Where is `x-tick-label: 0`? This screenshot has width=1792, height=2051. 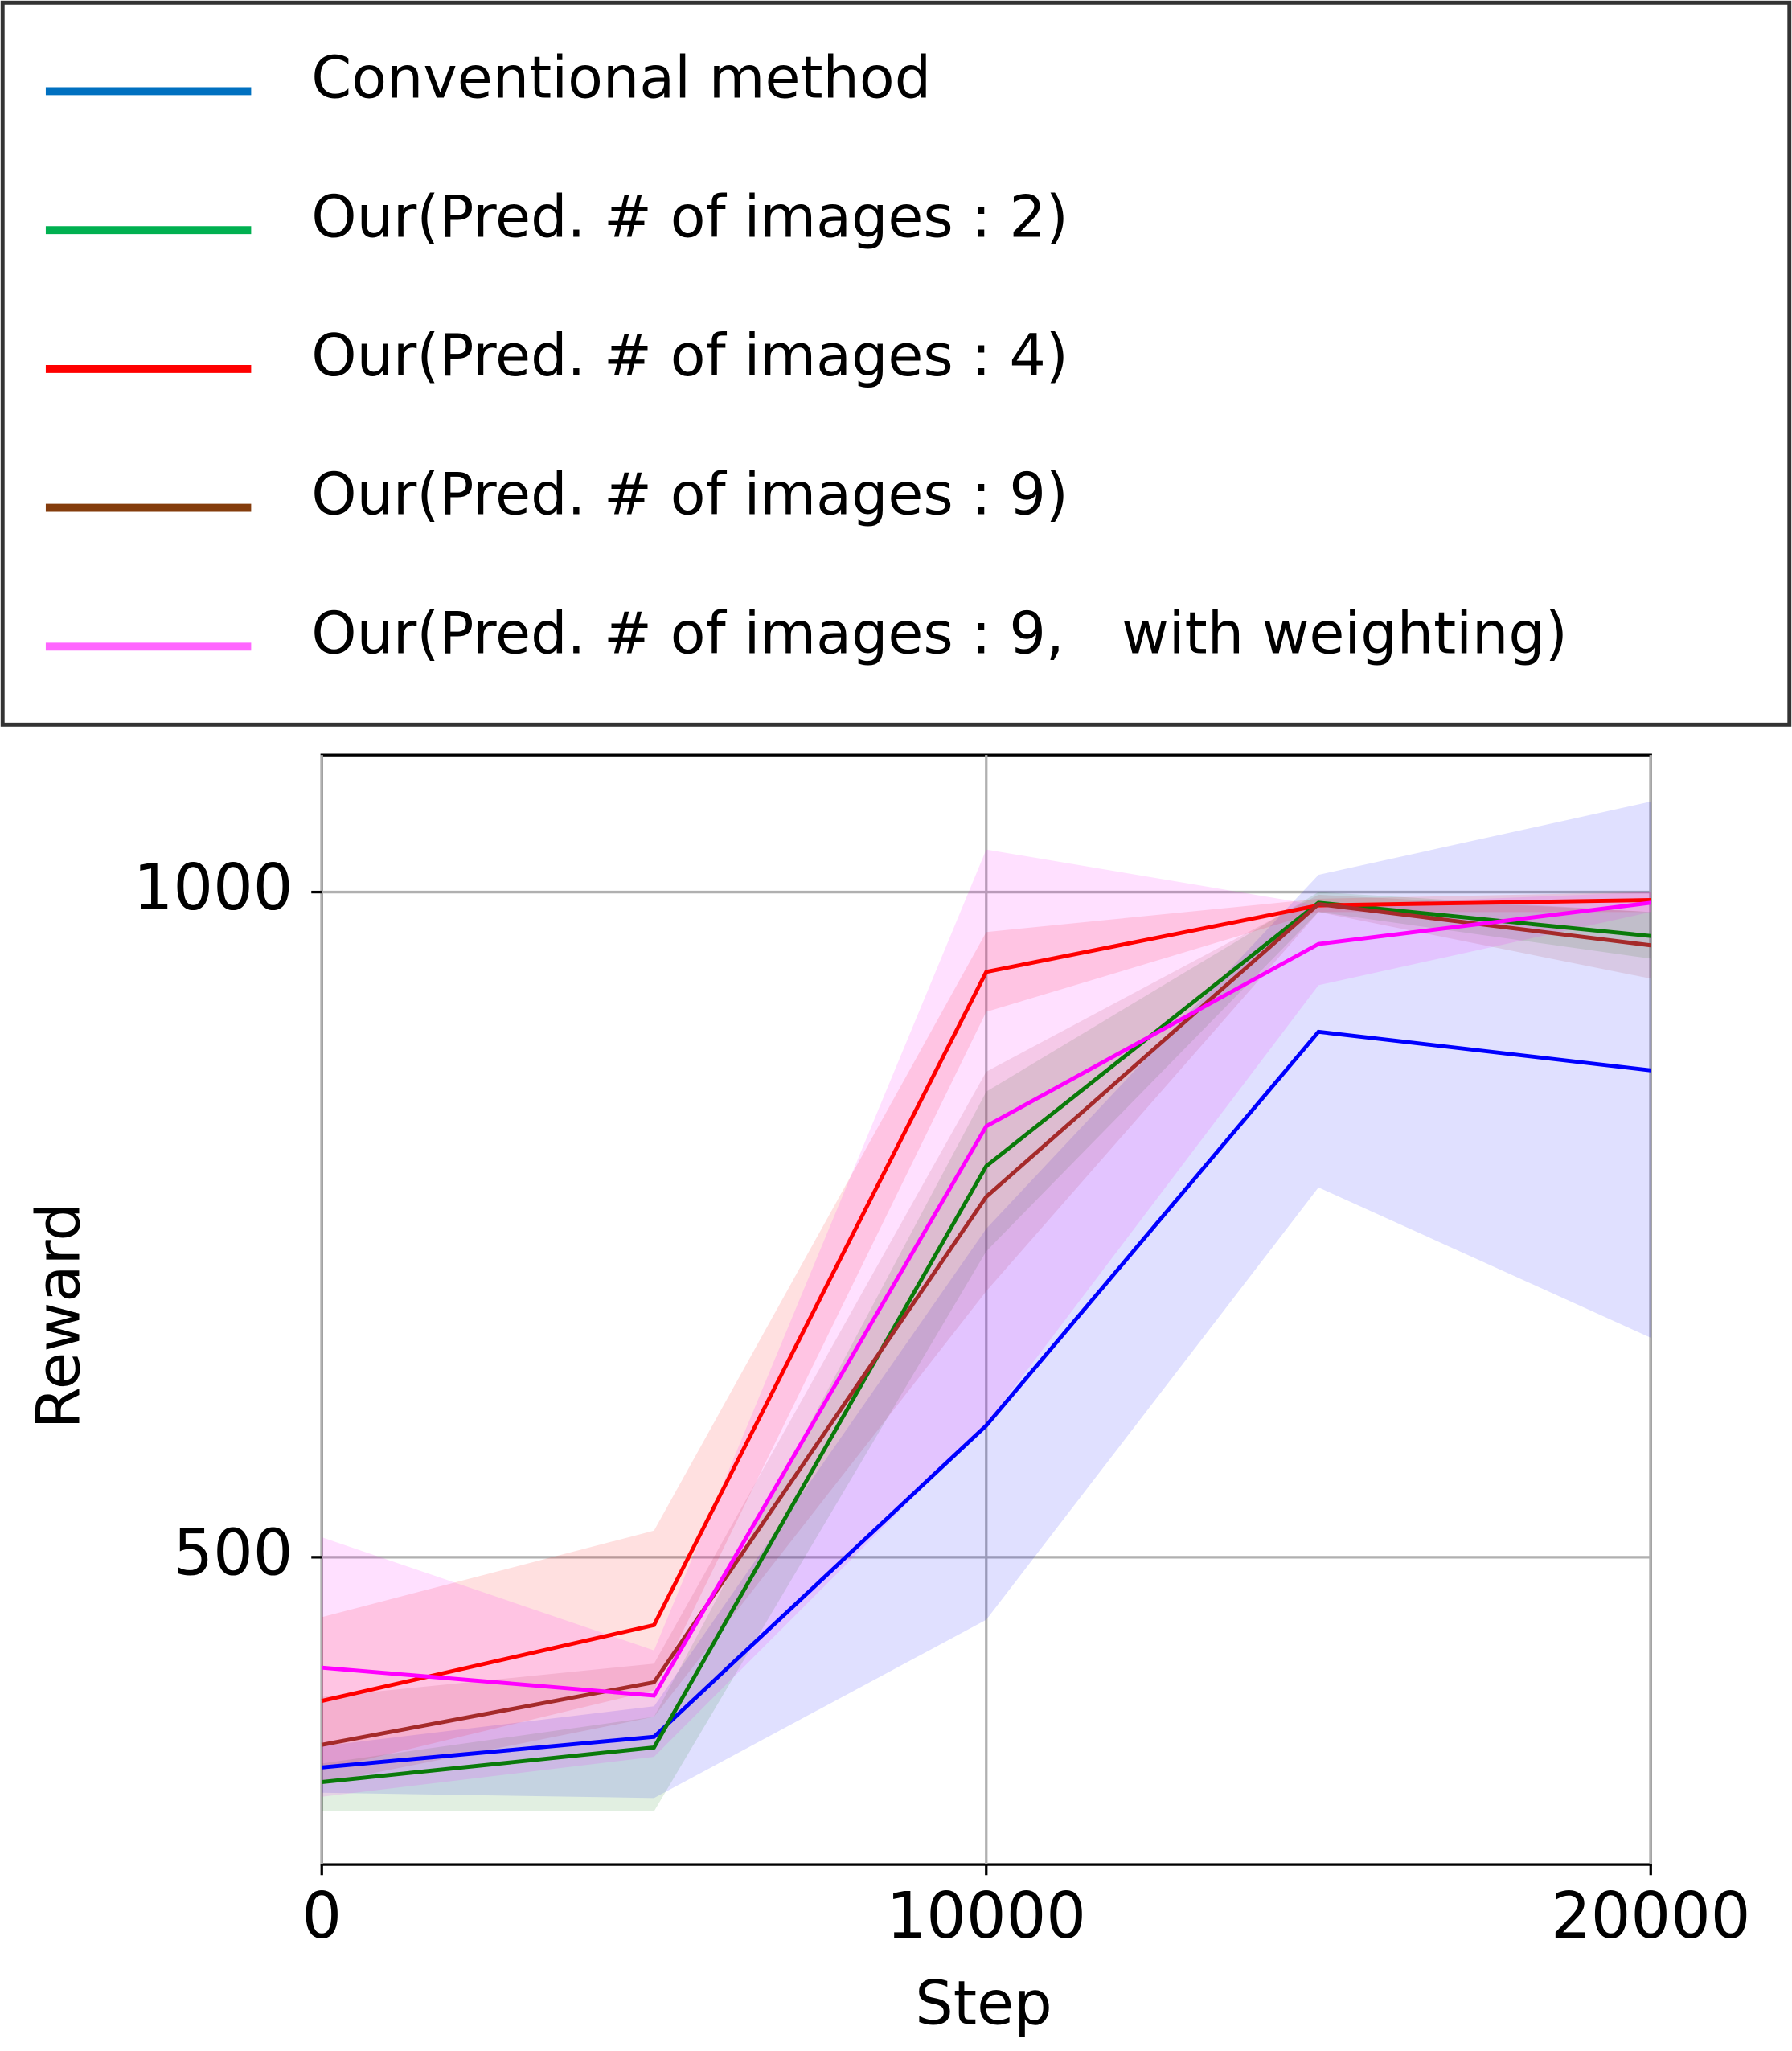
x-tick-label: 0 is located at coordinates (322, 1915).